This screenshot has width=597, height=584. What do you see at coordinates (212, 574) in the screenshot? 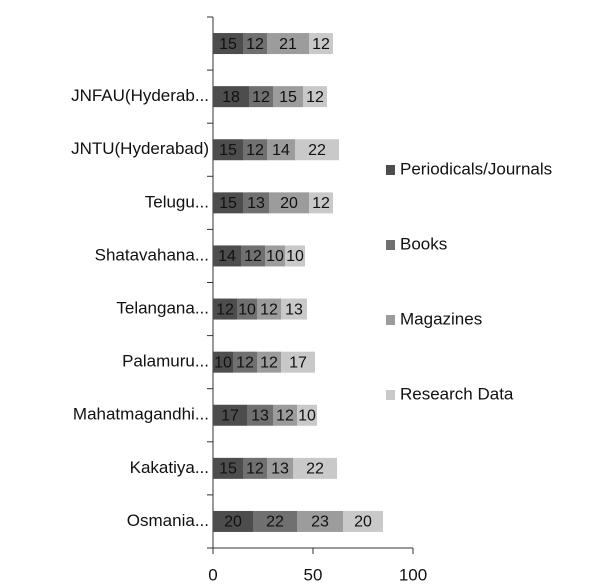
I see `x-tick-label: 0` at bounding box center [212, 574].